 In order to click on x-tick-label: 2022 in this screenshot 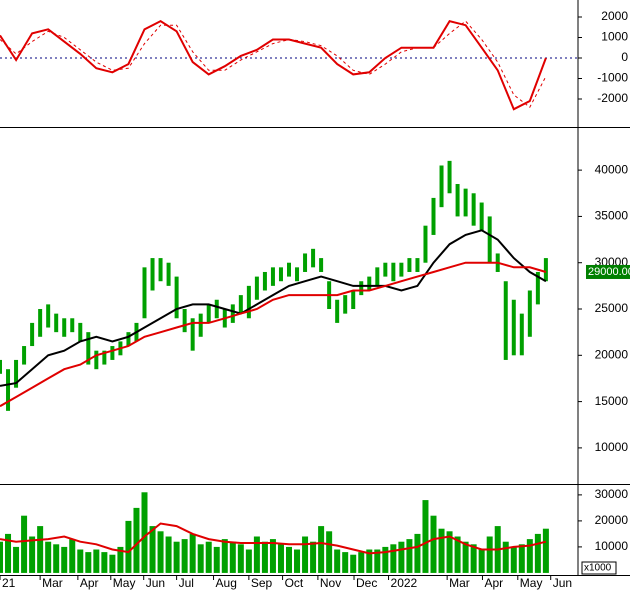, I will do `click(404, 583)`.